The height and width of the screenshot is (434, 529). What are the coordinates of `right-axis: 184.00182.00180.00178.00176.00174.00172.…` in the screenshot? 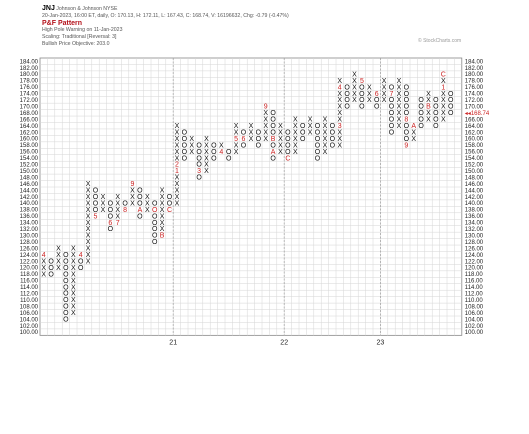 It's located at (477, 197).